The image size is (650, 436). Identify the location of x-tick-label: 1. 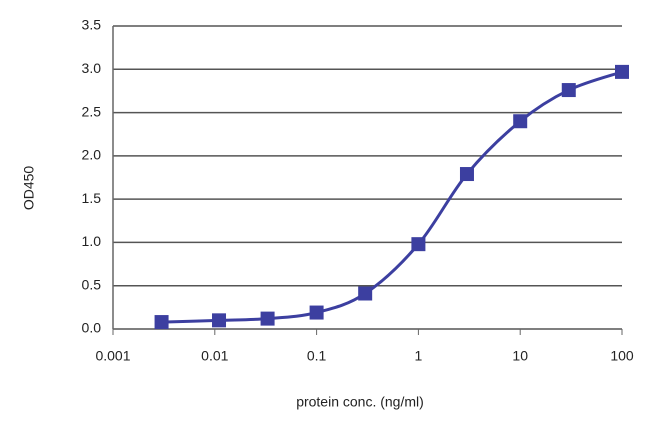
(419, 356).